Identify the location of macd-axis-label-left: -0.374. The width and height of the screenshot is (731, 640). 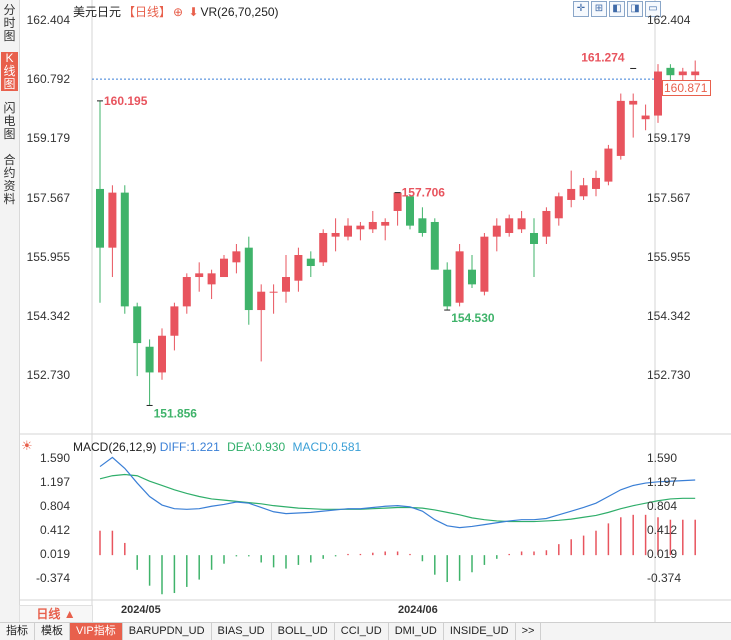
(52, 578).